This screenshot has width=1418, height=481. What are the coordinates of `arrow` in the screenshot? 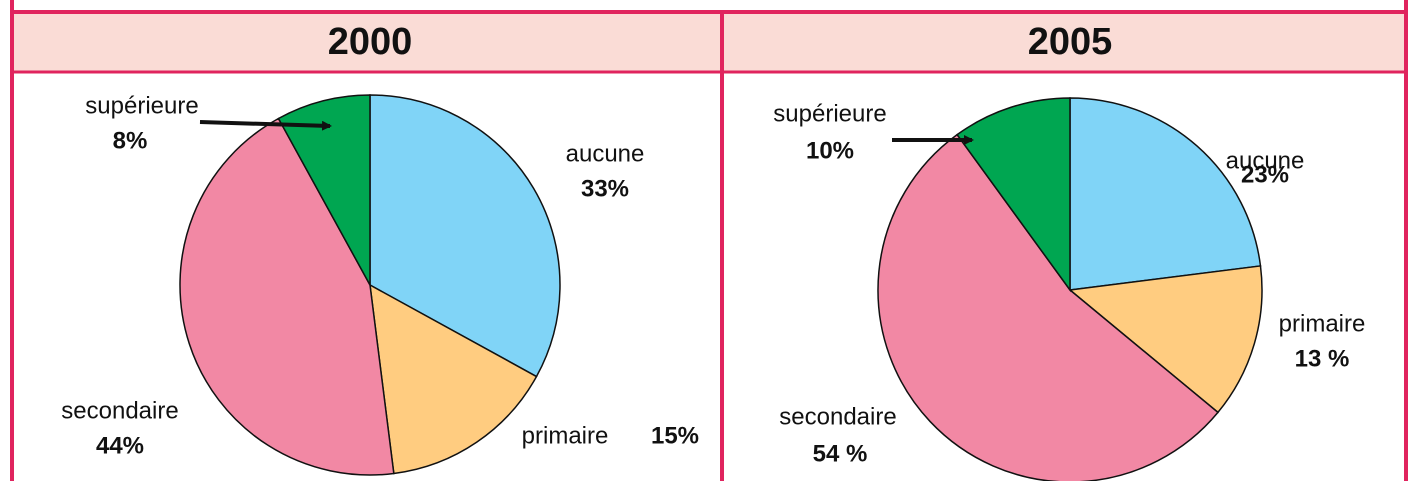 It's located at (265, 125).